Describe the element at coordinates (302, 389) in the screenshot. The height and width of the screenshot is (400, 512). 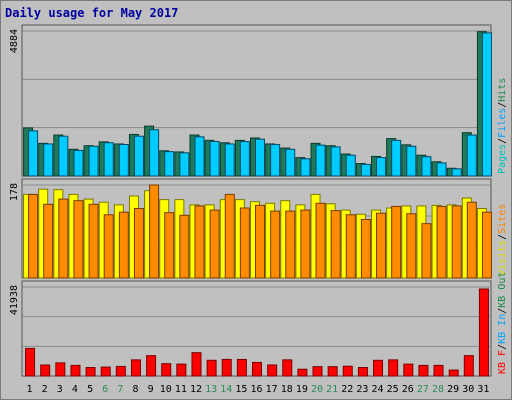
I see `x-tick-label: 19` at that location.